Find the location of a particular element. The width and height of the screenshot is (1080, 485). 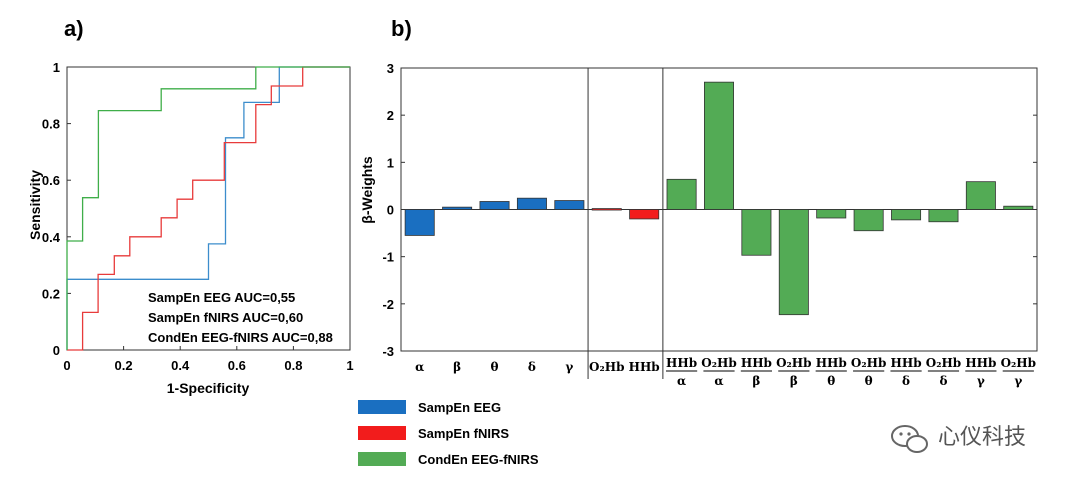

roc-x-tick-label: 1 is located at coordinates (349, 365).